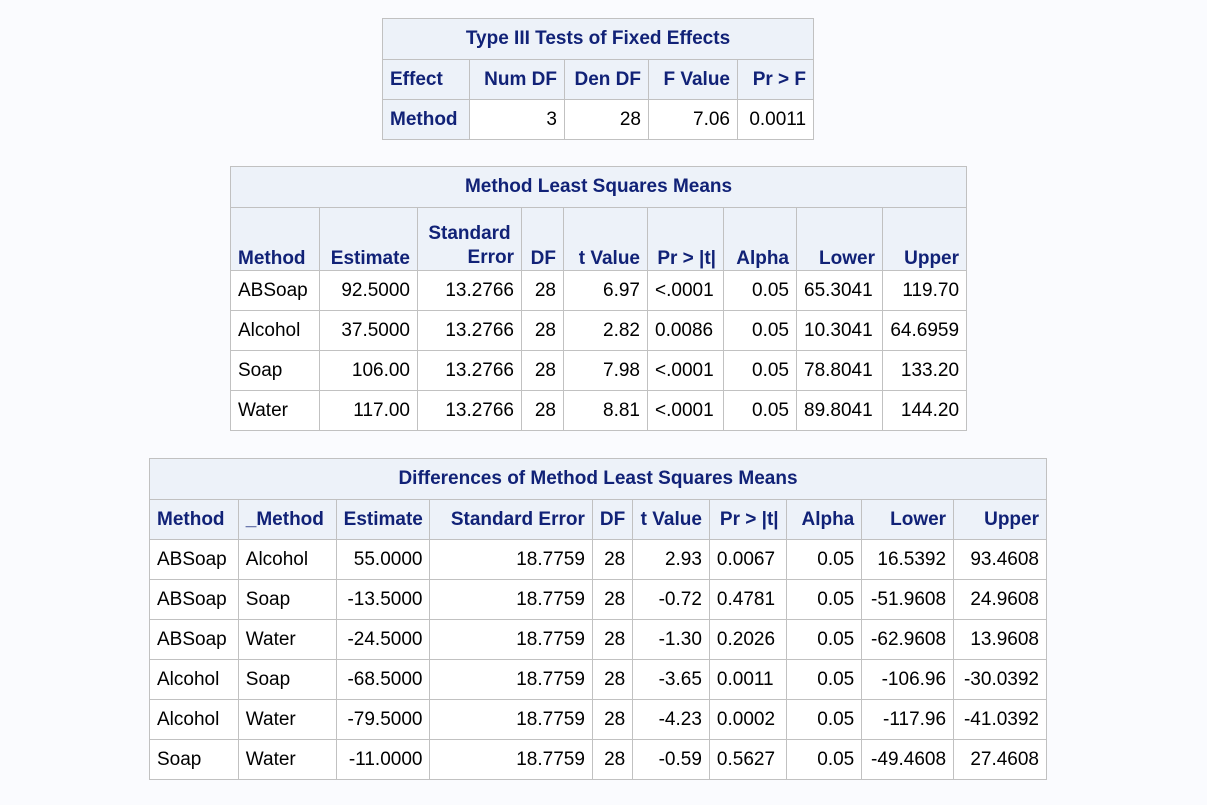 This screenshot has height=805, width=1207. I want to click on col-header-error: Error, so click(490, 257).